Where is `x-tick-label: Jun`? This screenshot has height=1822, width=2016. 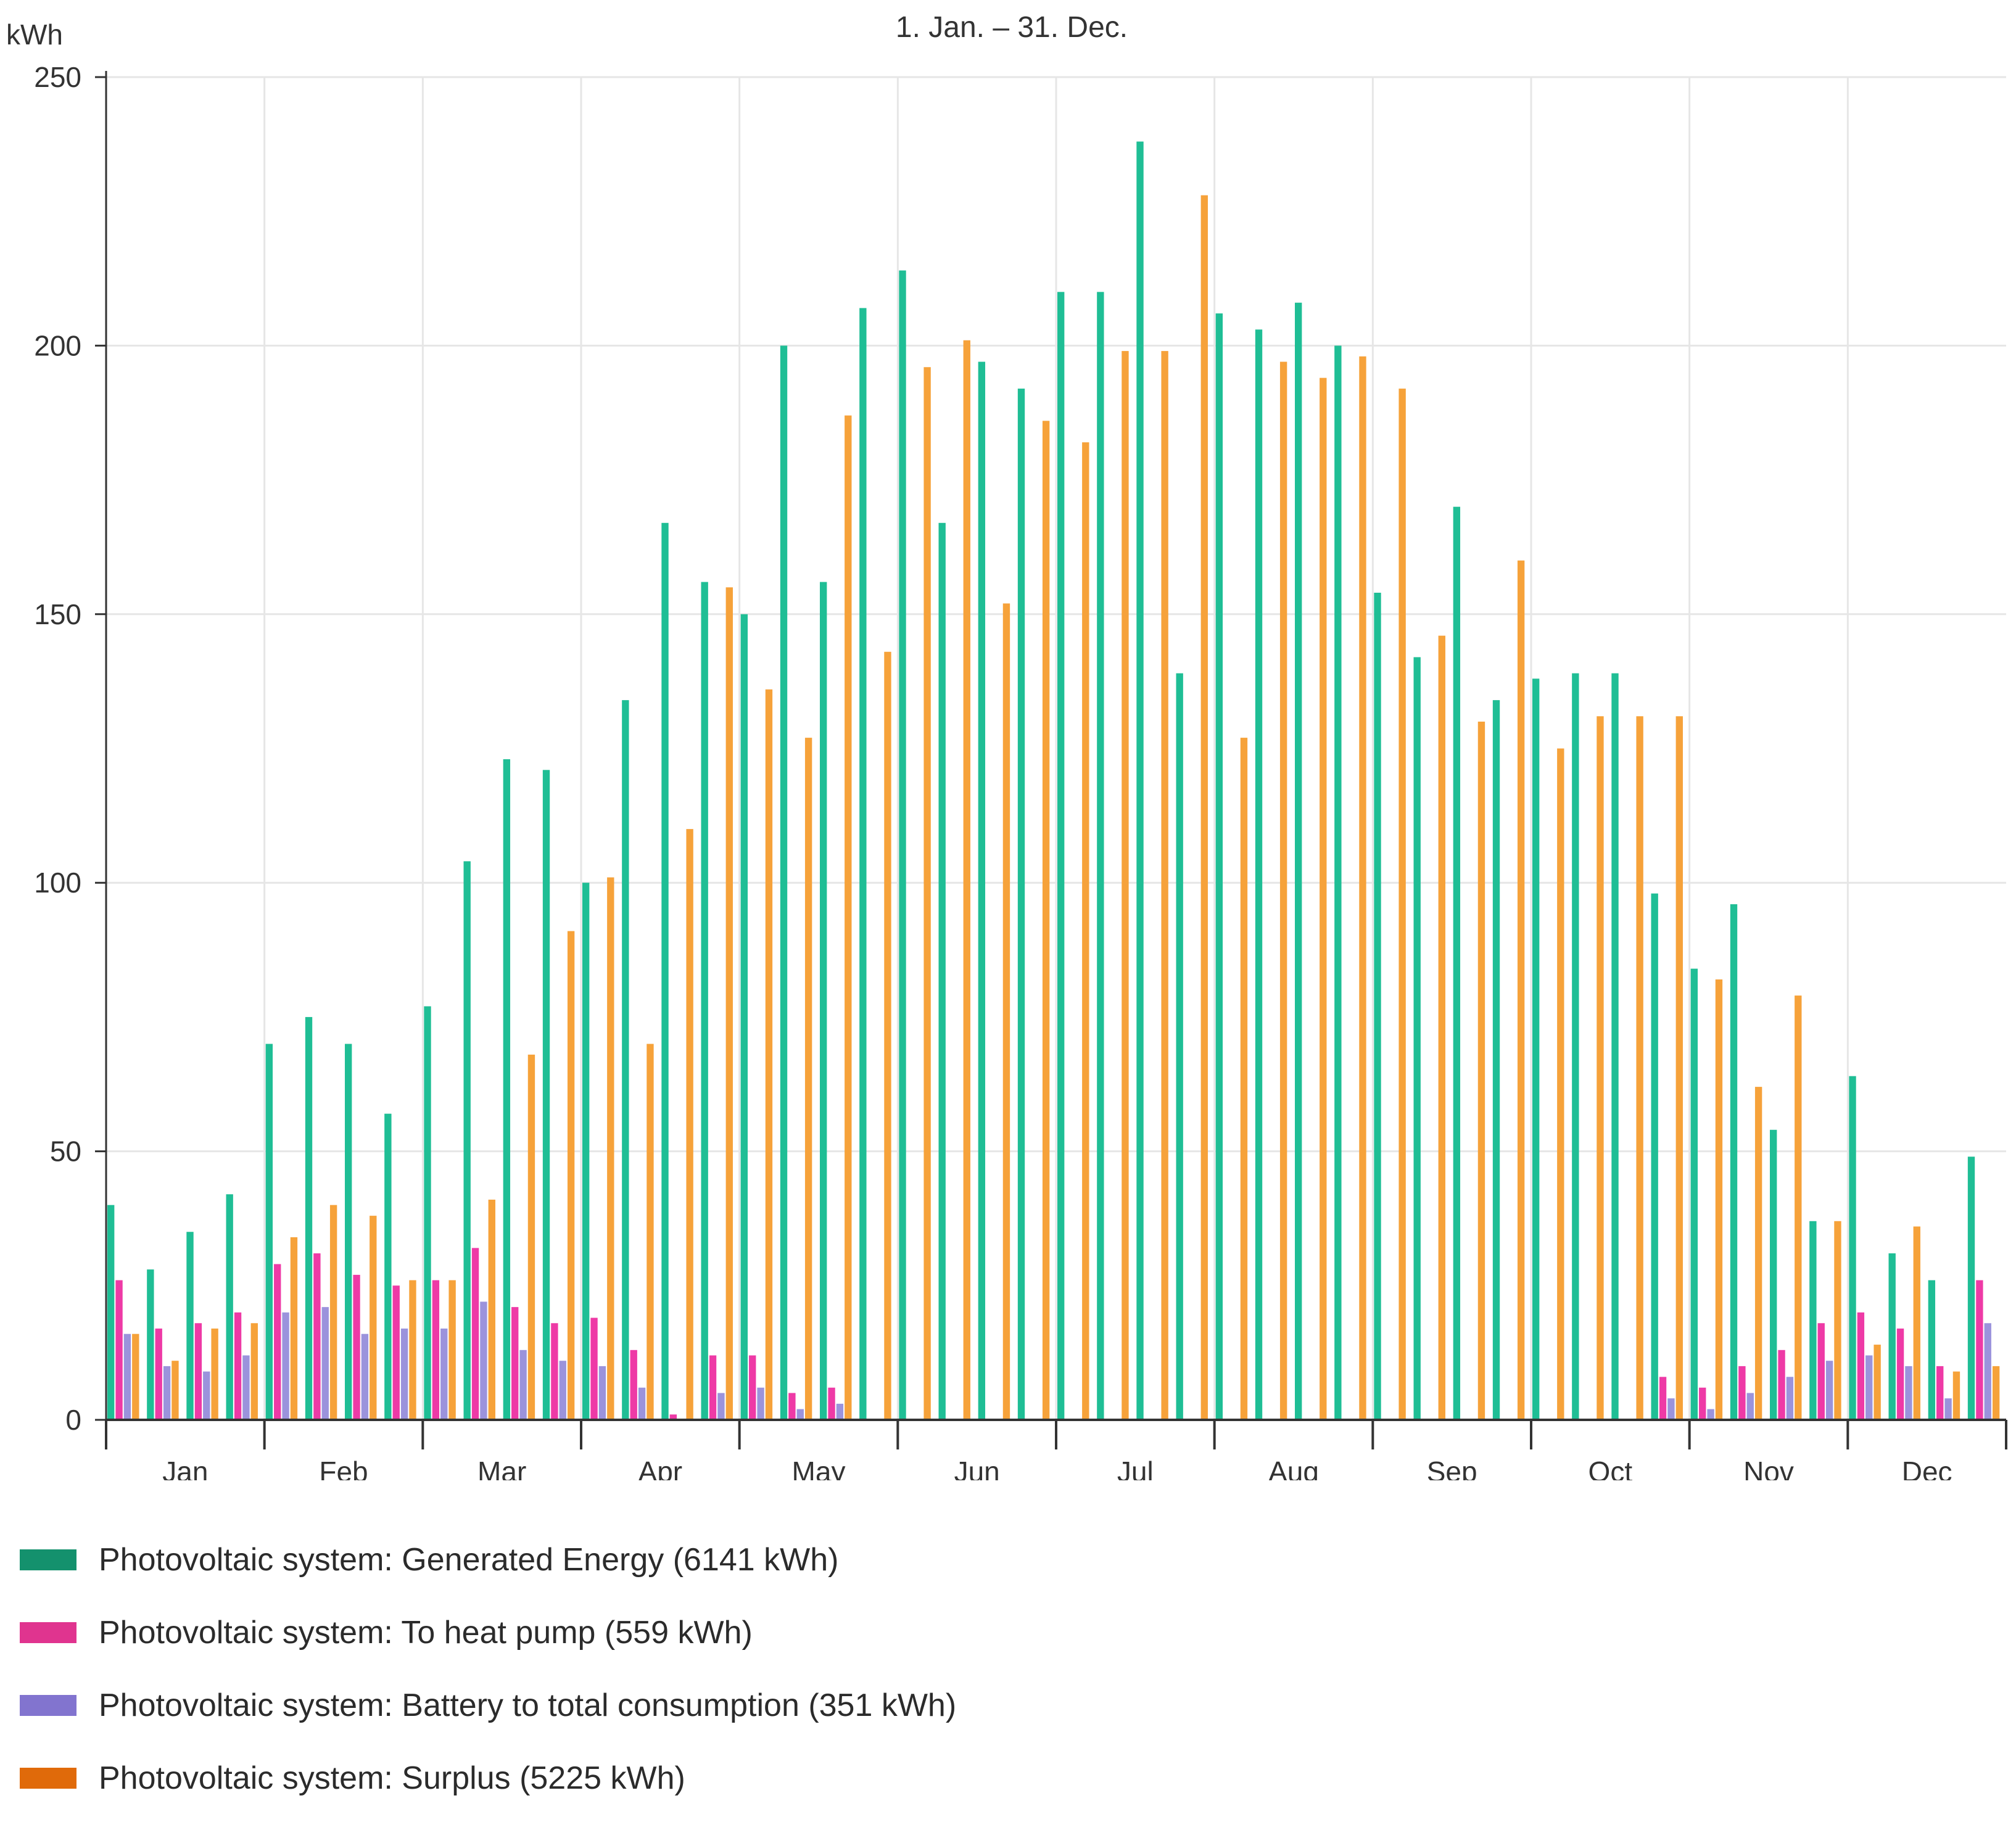 x-tick-label: Jun is located at coordinates (977, 1468).